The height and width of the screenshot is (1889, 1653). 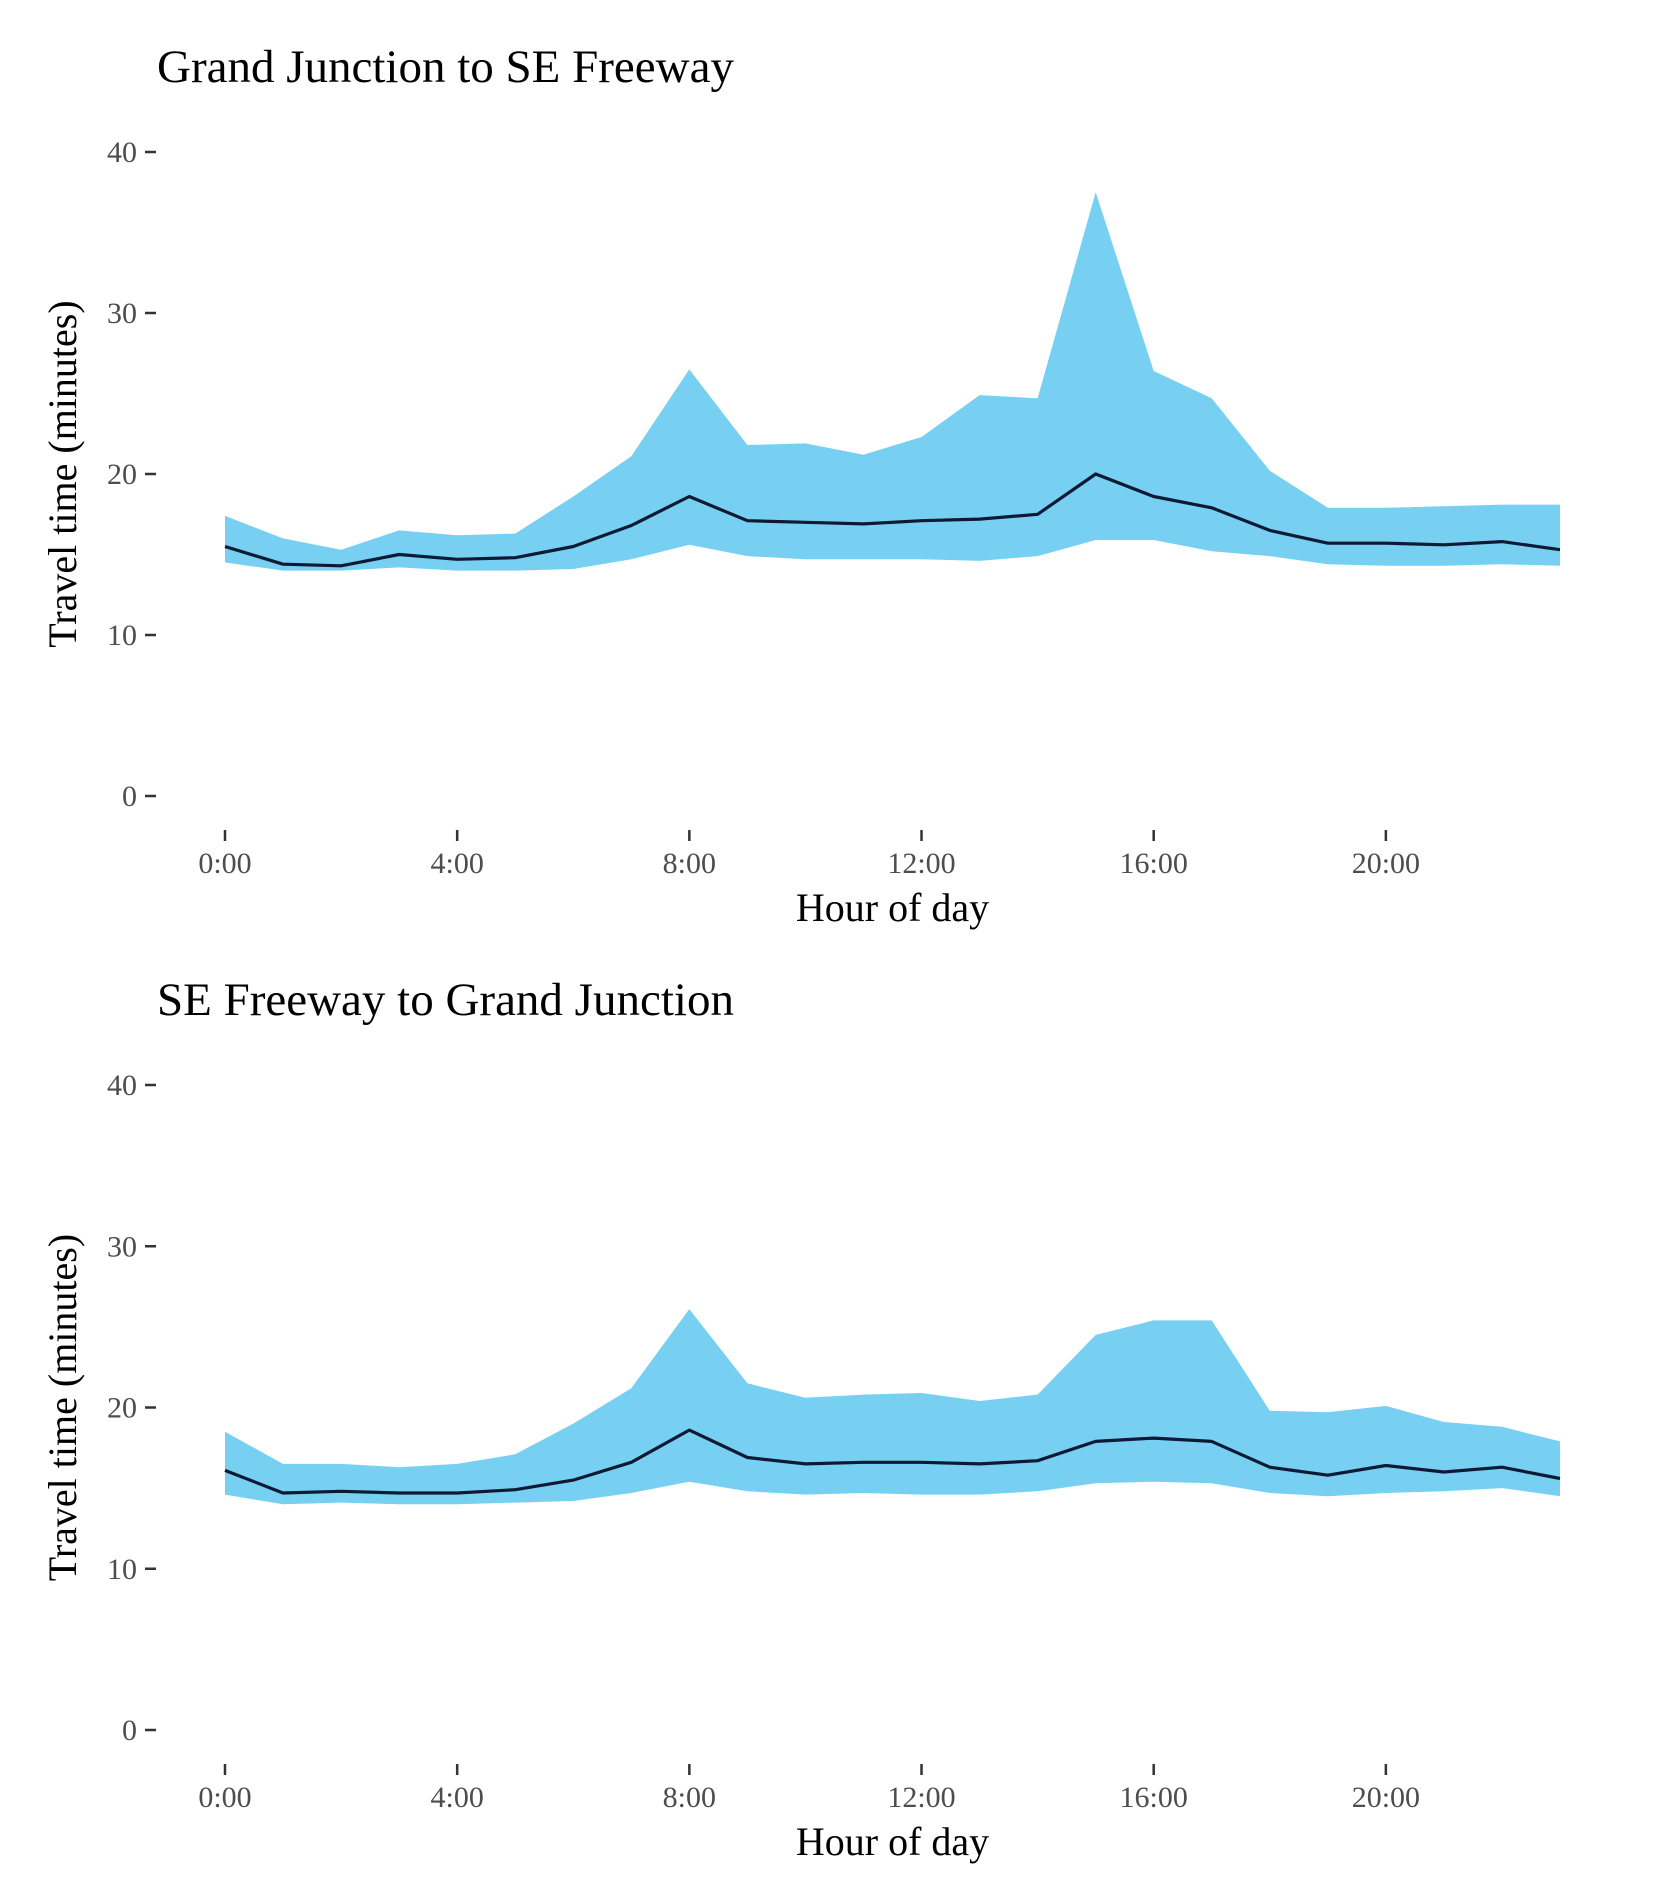 I want to click on plot-area, so click(x=892, y=1407).